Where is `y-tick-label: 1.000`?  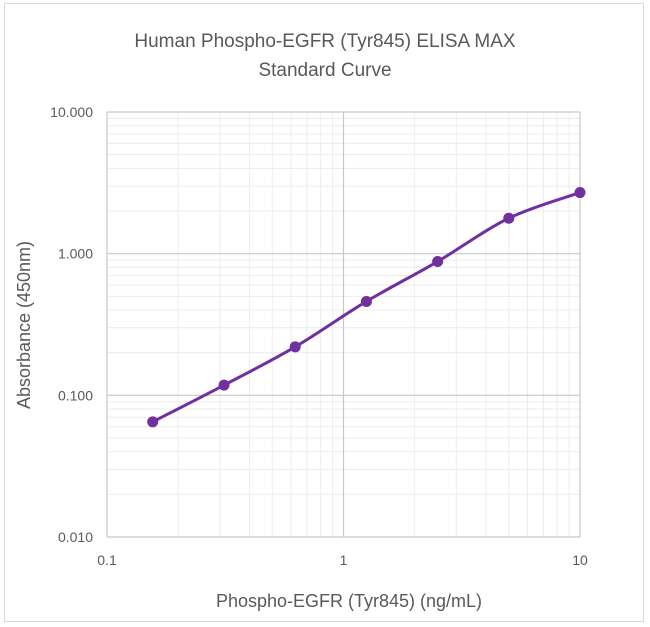 y-tick-label: 1.000 is located at coordinates (75, 254).